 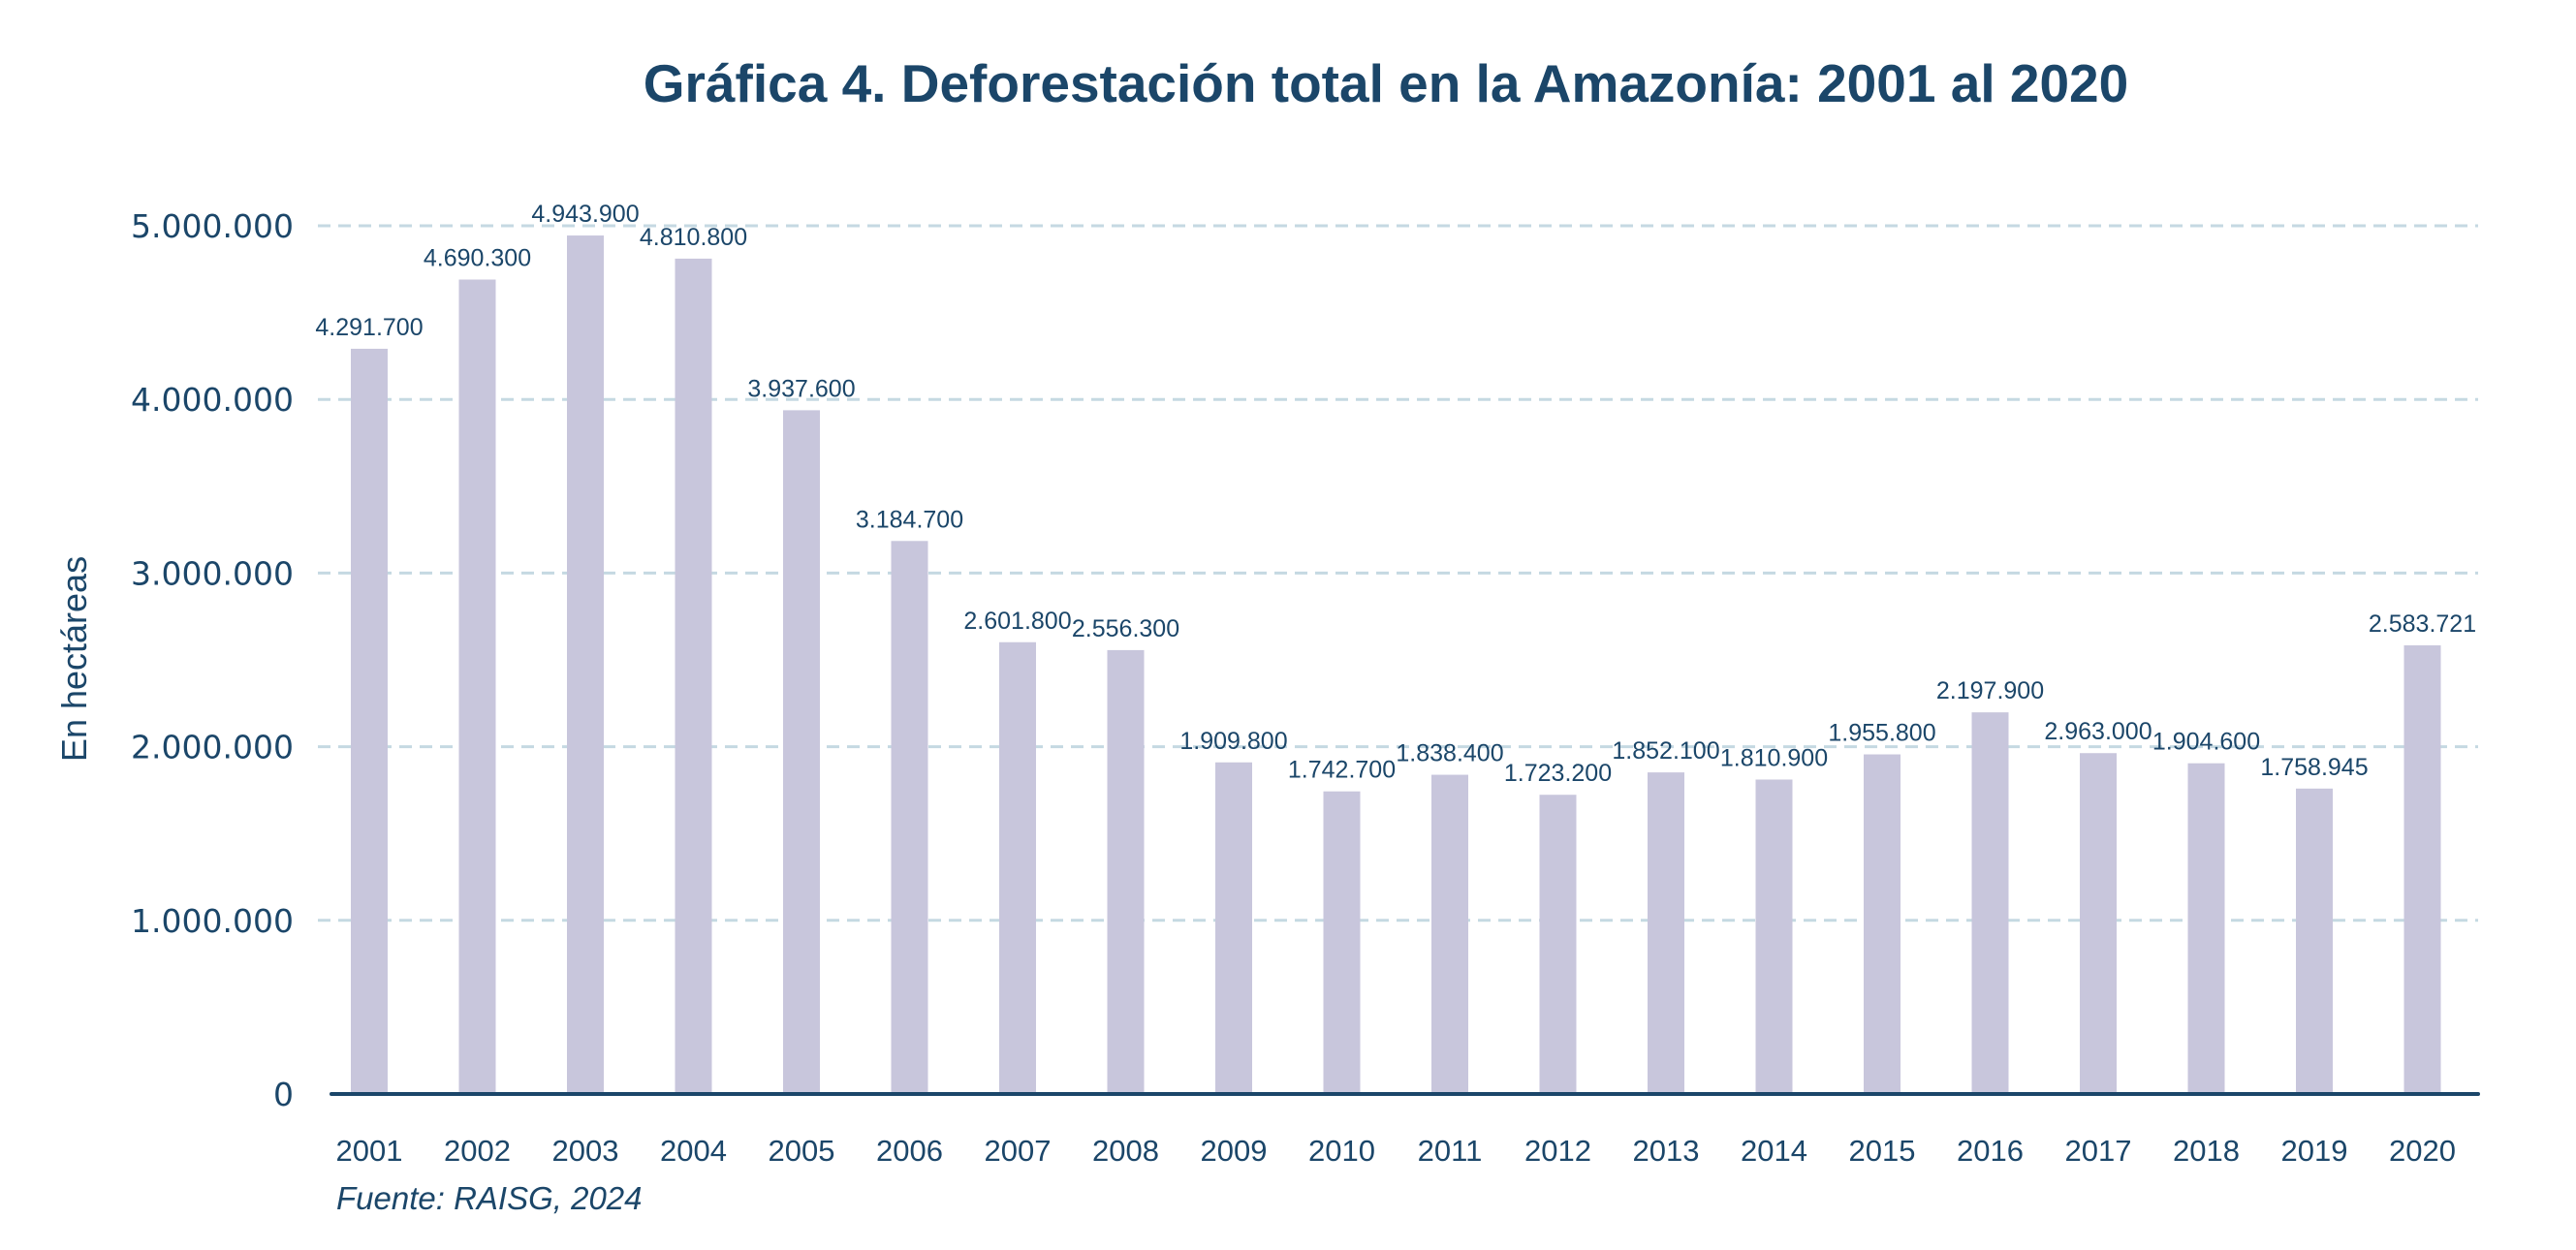 I want to click on x-tick-label: 2013, so click(x=1666, y=1151).